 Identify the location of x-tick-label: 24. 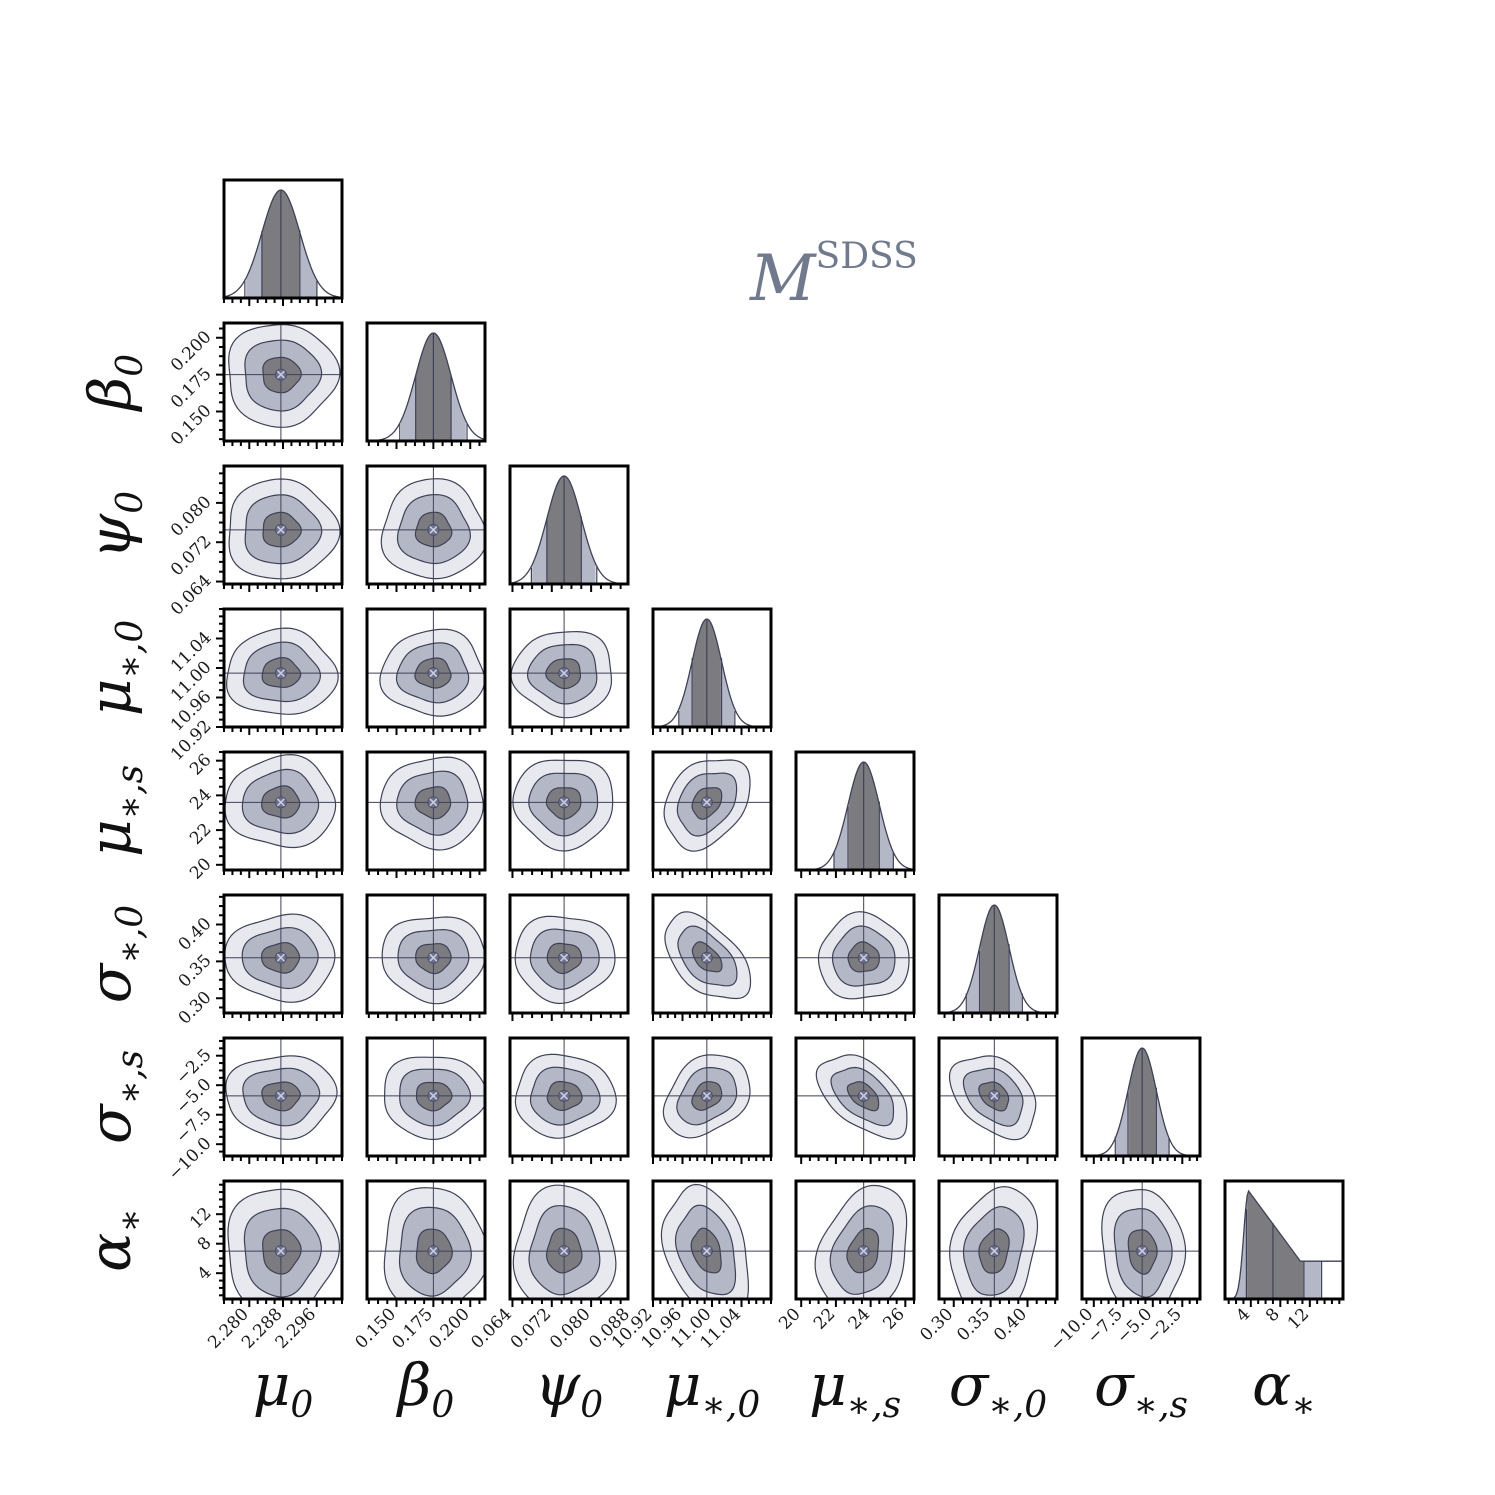
(859, 1318).